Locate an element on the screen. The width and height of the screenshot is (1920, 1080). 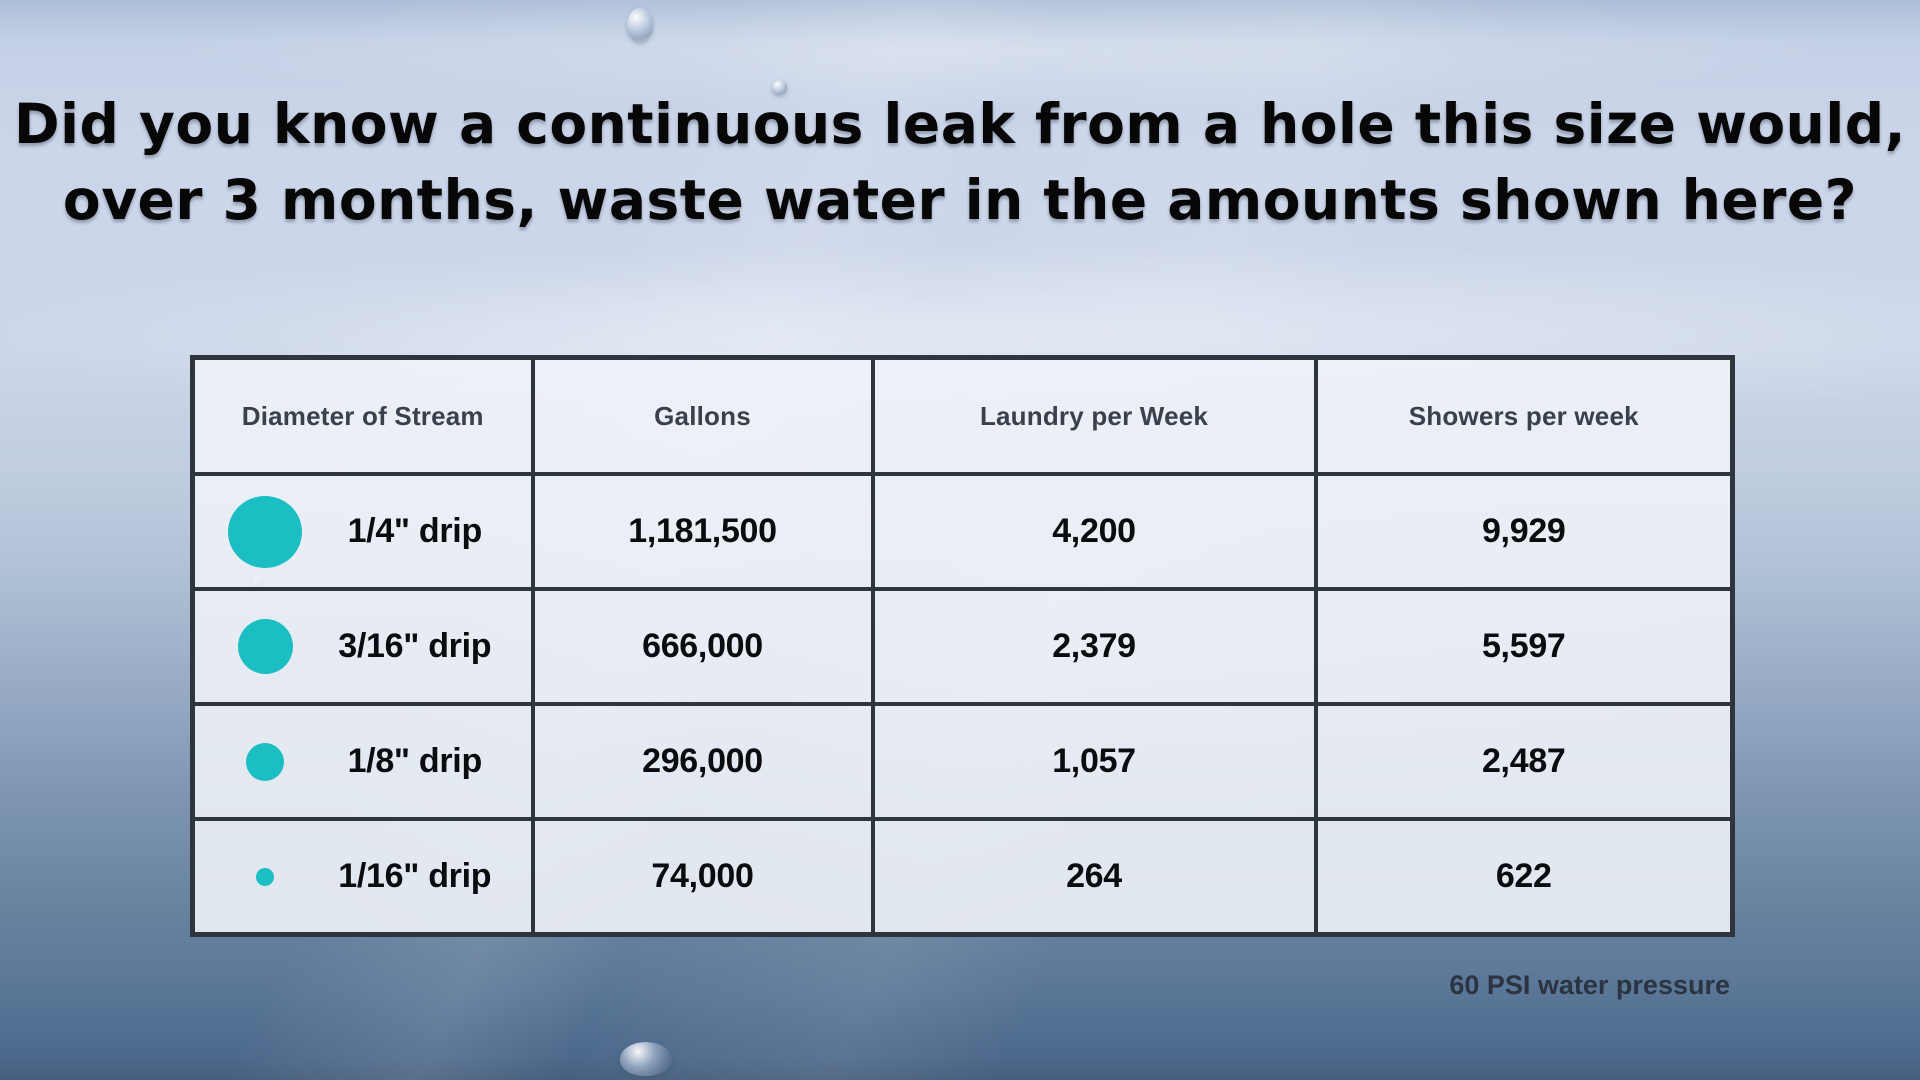
table-row: 1/4" drip 1,181,500 4,200 9,929 is located at coordinates (962, 531).